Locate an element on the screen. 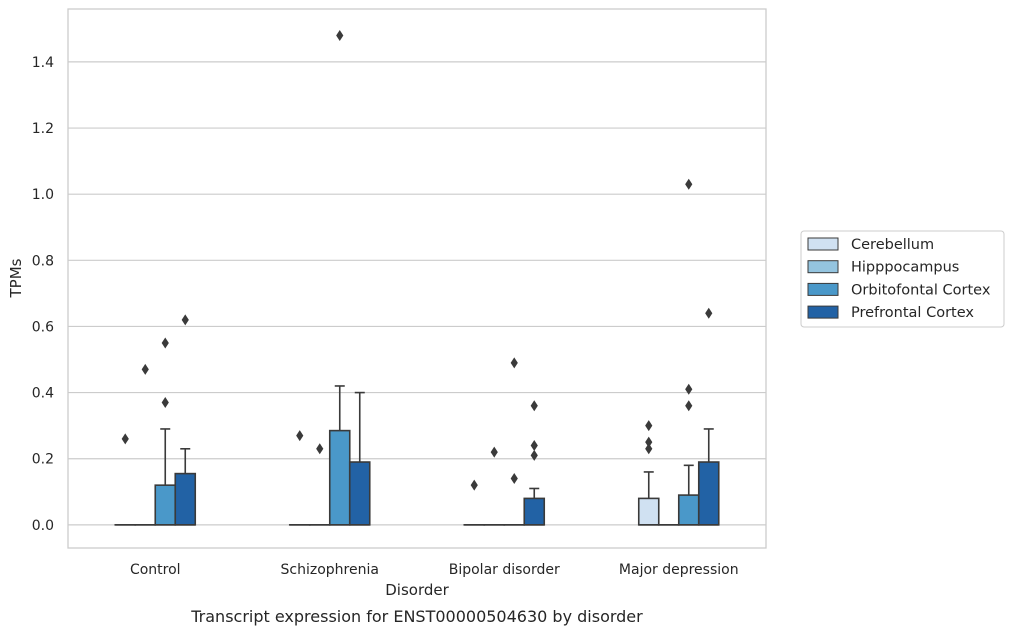 The height and width of the screenshot is (634, 1014). legend-label: Cerebellum is located at coordinates (892, 245).